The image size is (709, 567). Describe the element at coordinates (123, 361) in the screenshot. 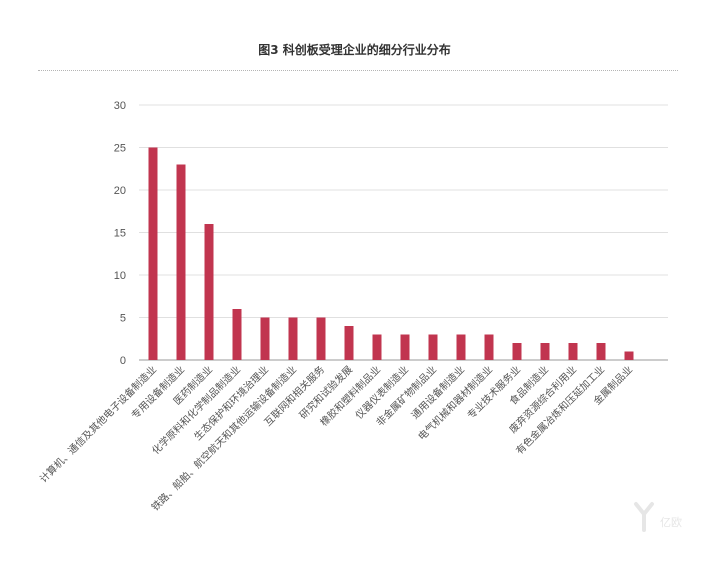

I see `y-tick-label: 0` at that location.